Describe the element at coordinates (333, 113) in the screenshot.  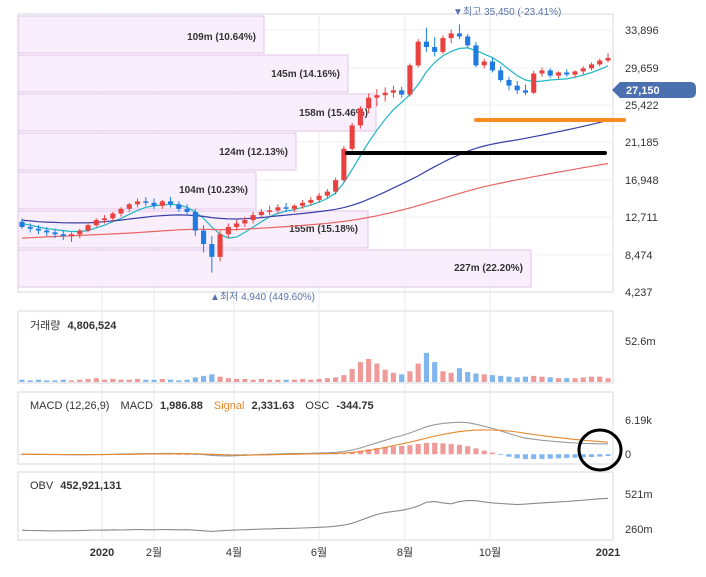
I see `volume-profile-label-3: 158m (15.46%)` at that location.